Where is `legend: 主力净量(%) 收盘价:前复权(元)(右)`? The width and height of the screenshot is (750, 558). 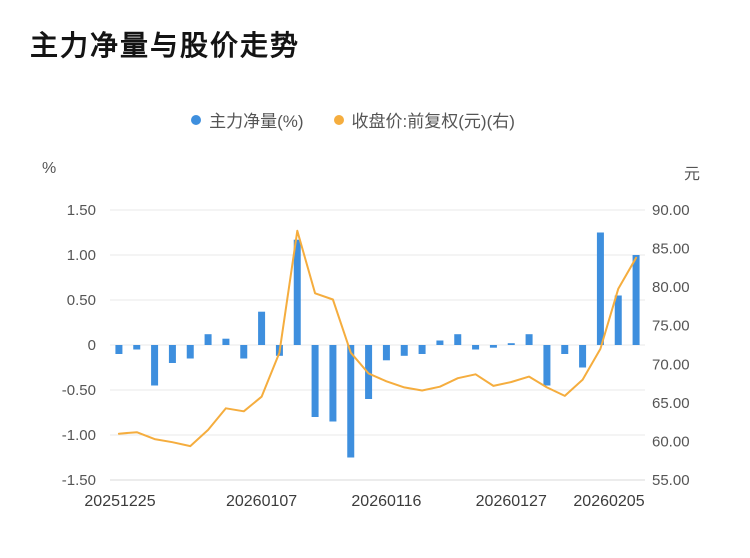 legend: 主力净量(%) 收盘价:前复权(元)(右) is located at coordinates (364, 119).